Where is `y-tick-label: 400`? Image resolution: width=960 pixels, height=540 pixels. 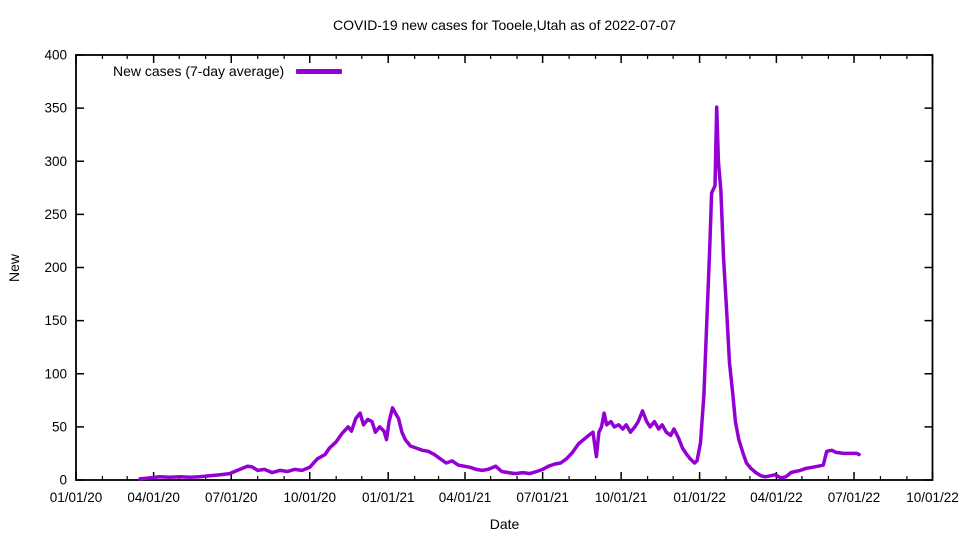 y-tick-label: 400 is located at coordinates (55, 55).